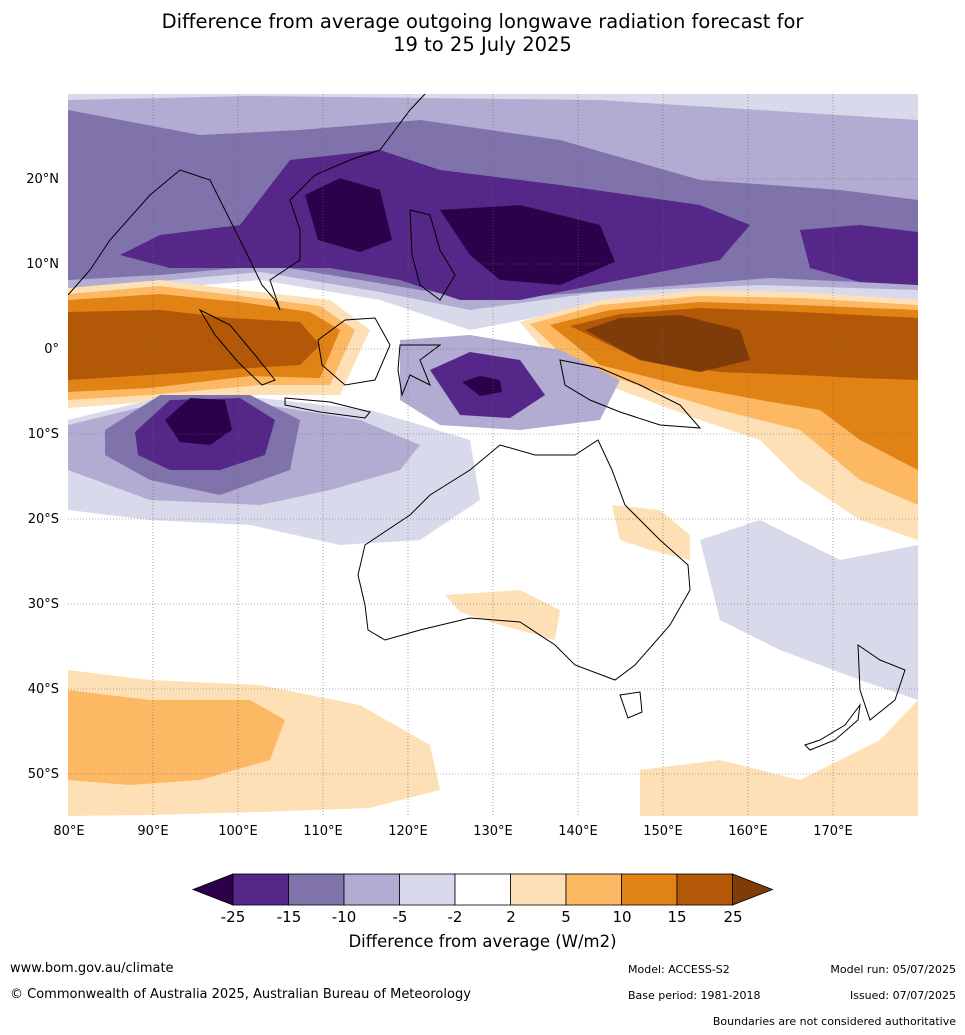 This screenshot has height=1035, width=965. I want to click on sulawesi-coastline, so click(419, 370).